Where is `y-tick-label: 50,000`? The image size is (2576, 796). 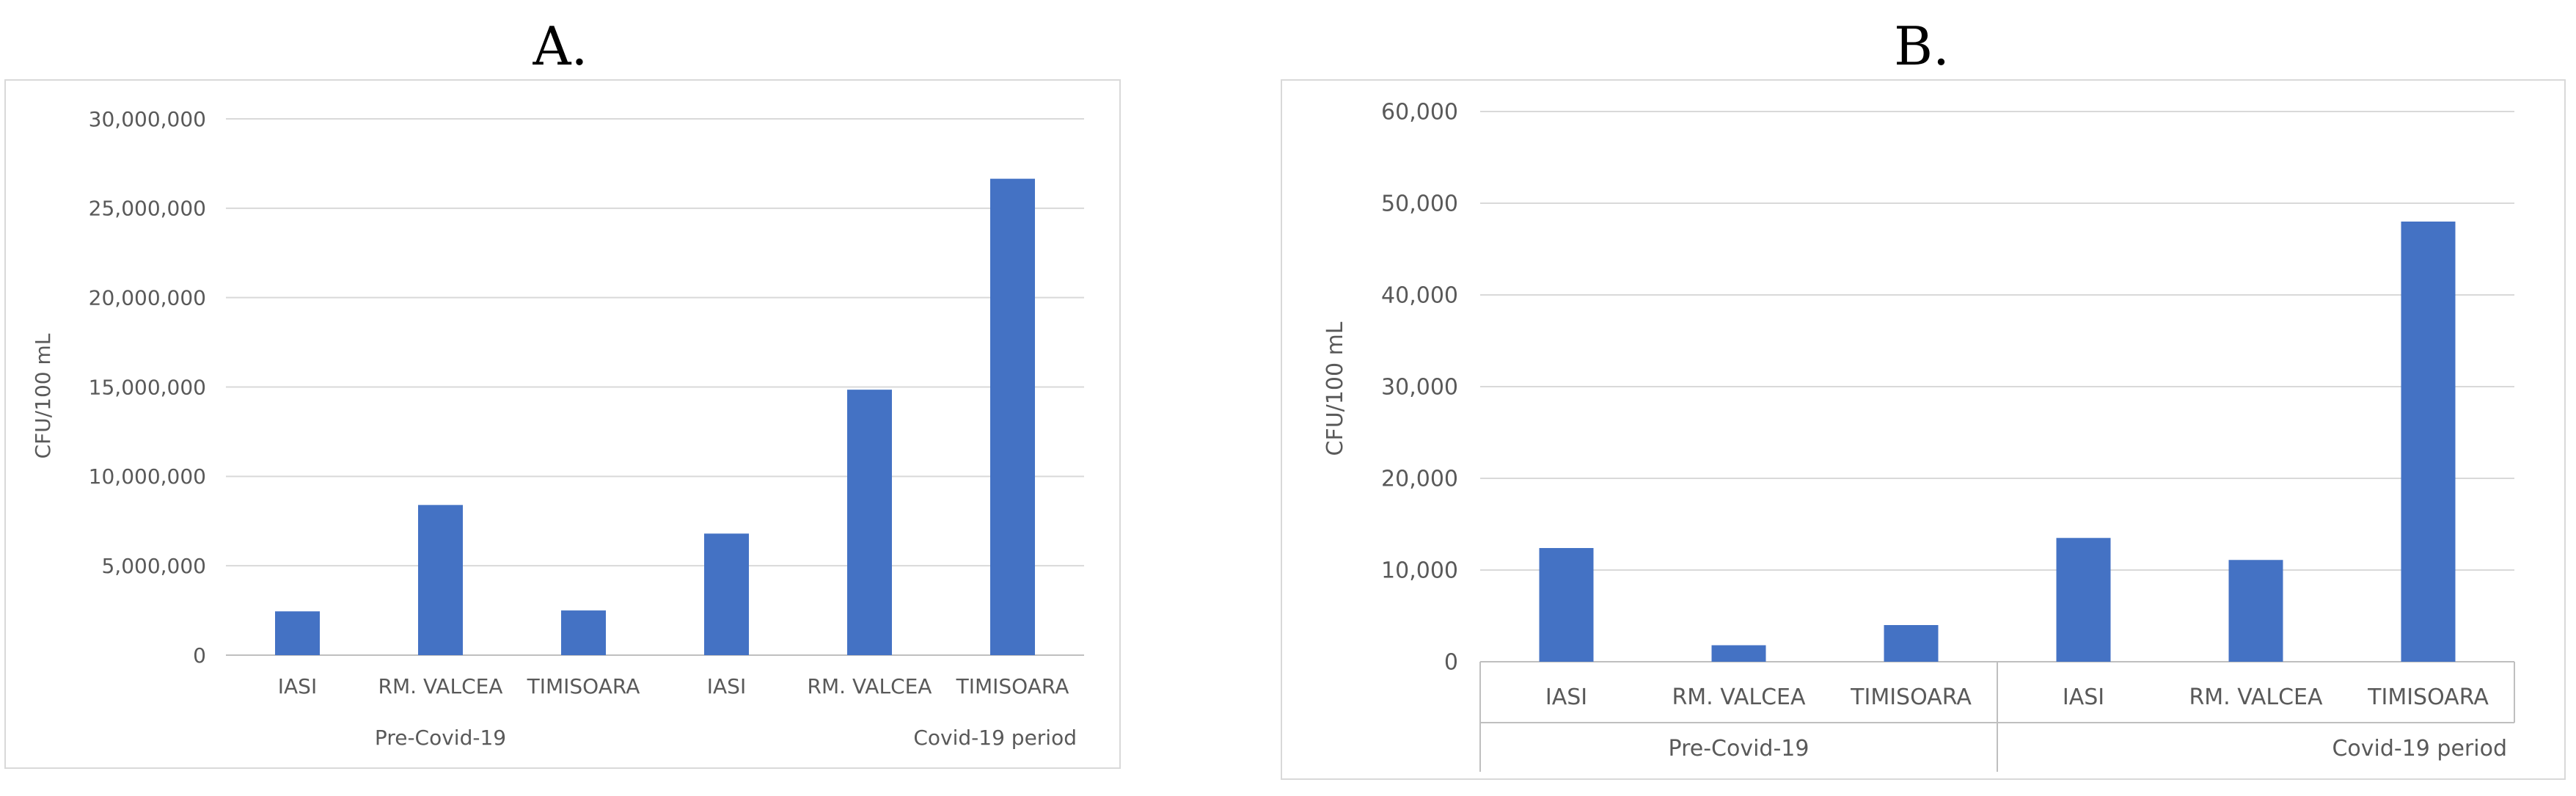
y-tick-label: 50,000 is located at coordinates (1419, 204).